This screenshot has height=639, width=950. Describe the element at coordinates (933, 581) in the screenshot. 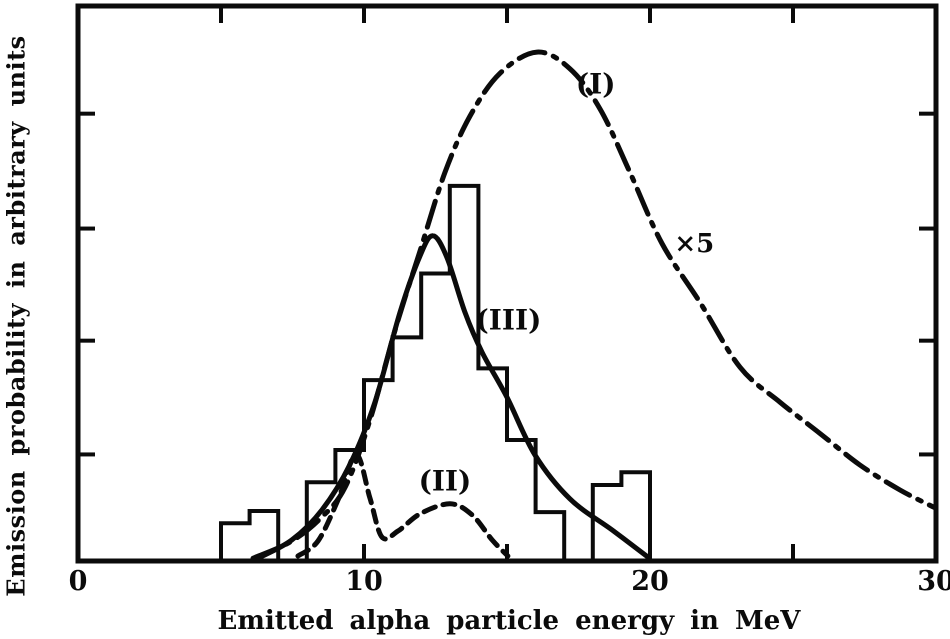

I see `x-tick-label-30: 30` at that location.